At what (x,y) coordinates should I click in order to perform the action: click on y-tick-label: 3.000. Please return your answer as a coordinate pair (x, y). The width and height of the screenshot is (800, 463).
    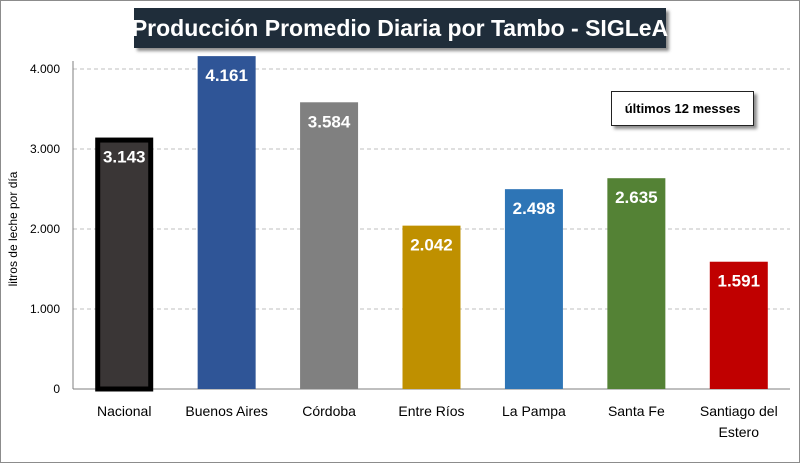
    Looking at the image, I should click on (45, 149).